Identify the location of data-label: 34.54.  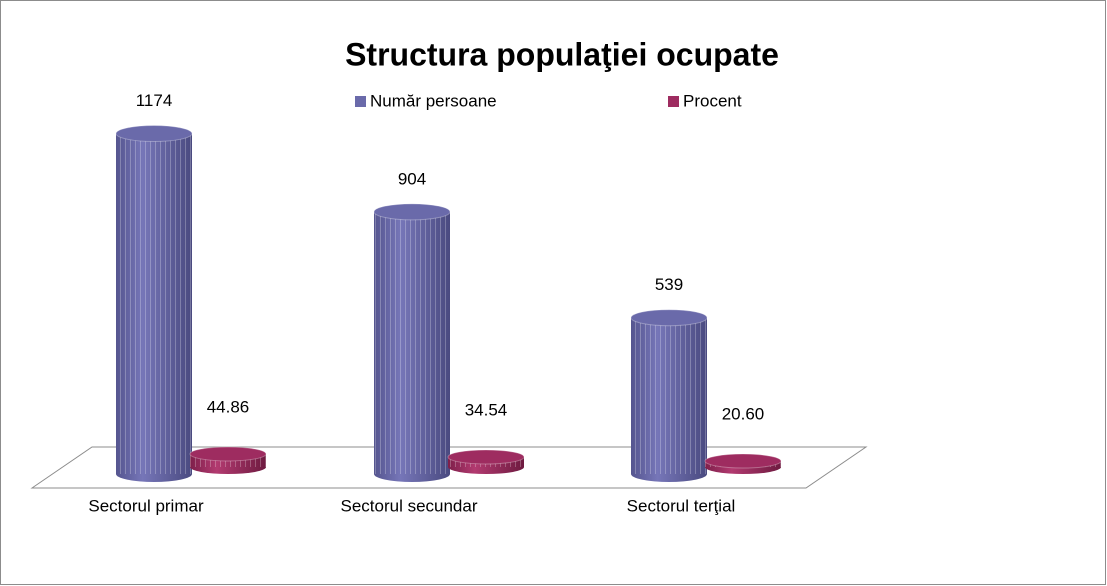
(486, 409).